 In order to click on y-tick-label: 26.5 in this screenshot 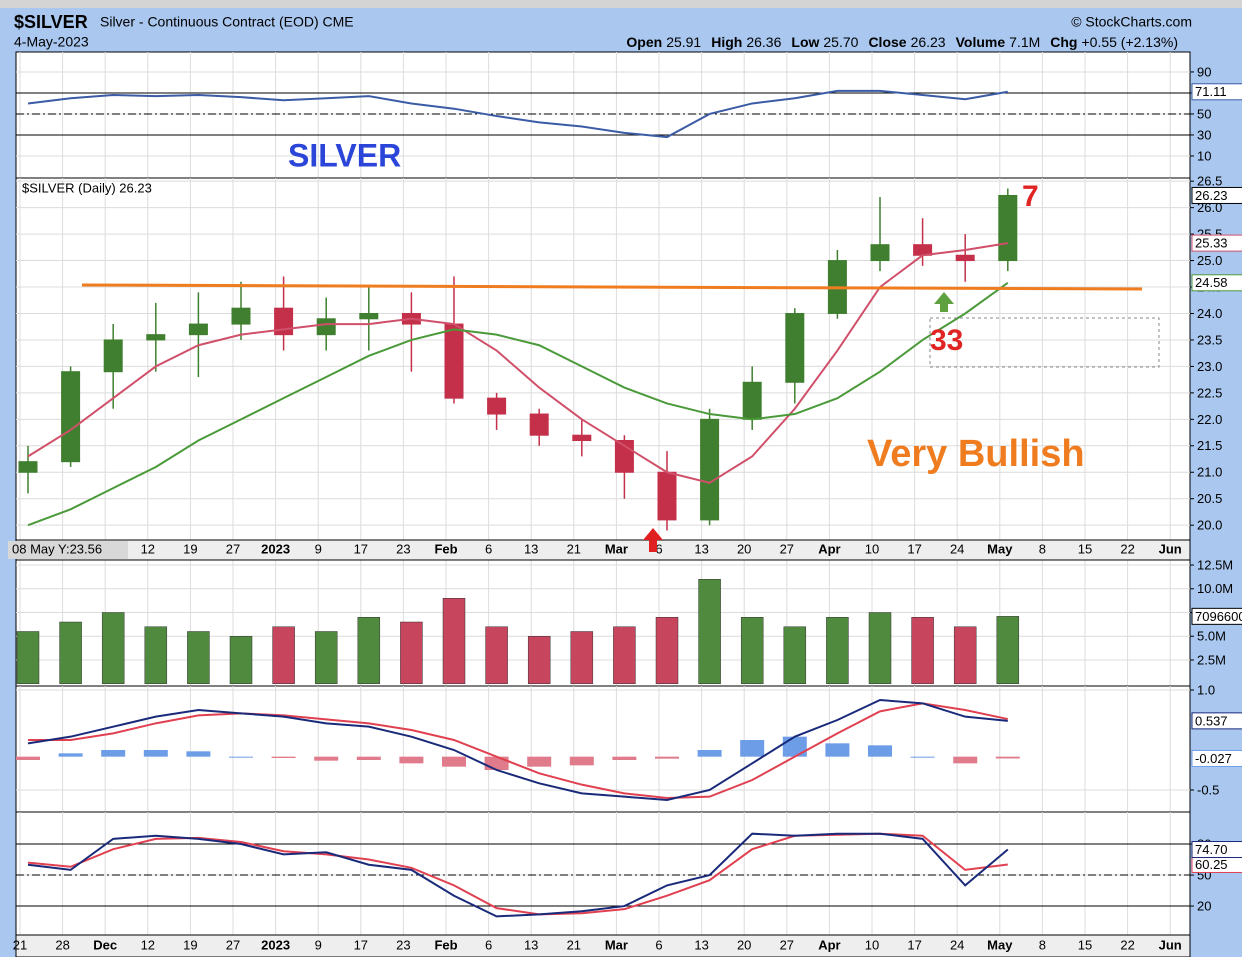, I will do `click(1209, 181)`.